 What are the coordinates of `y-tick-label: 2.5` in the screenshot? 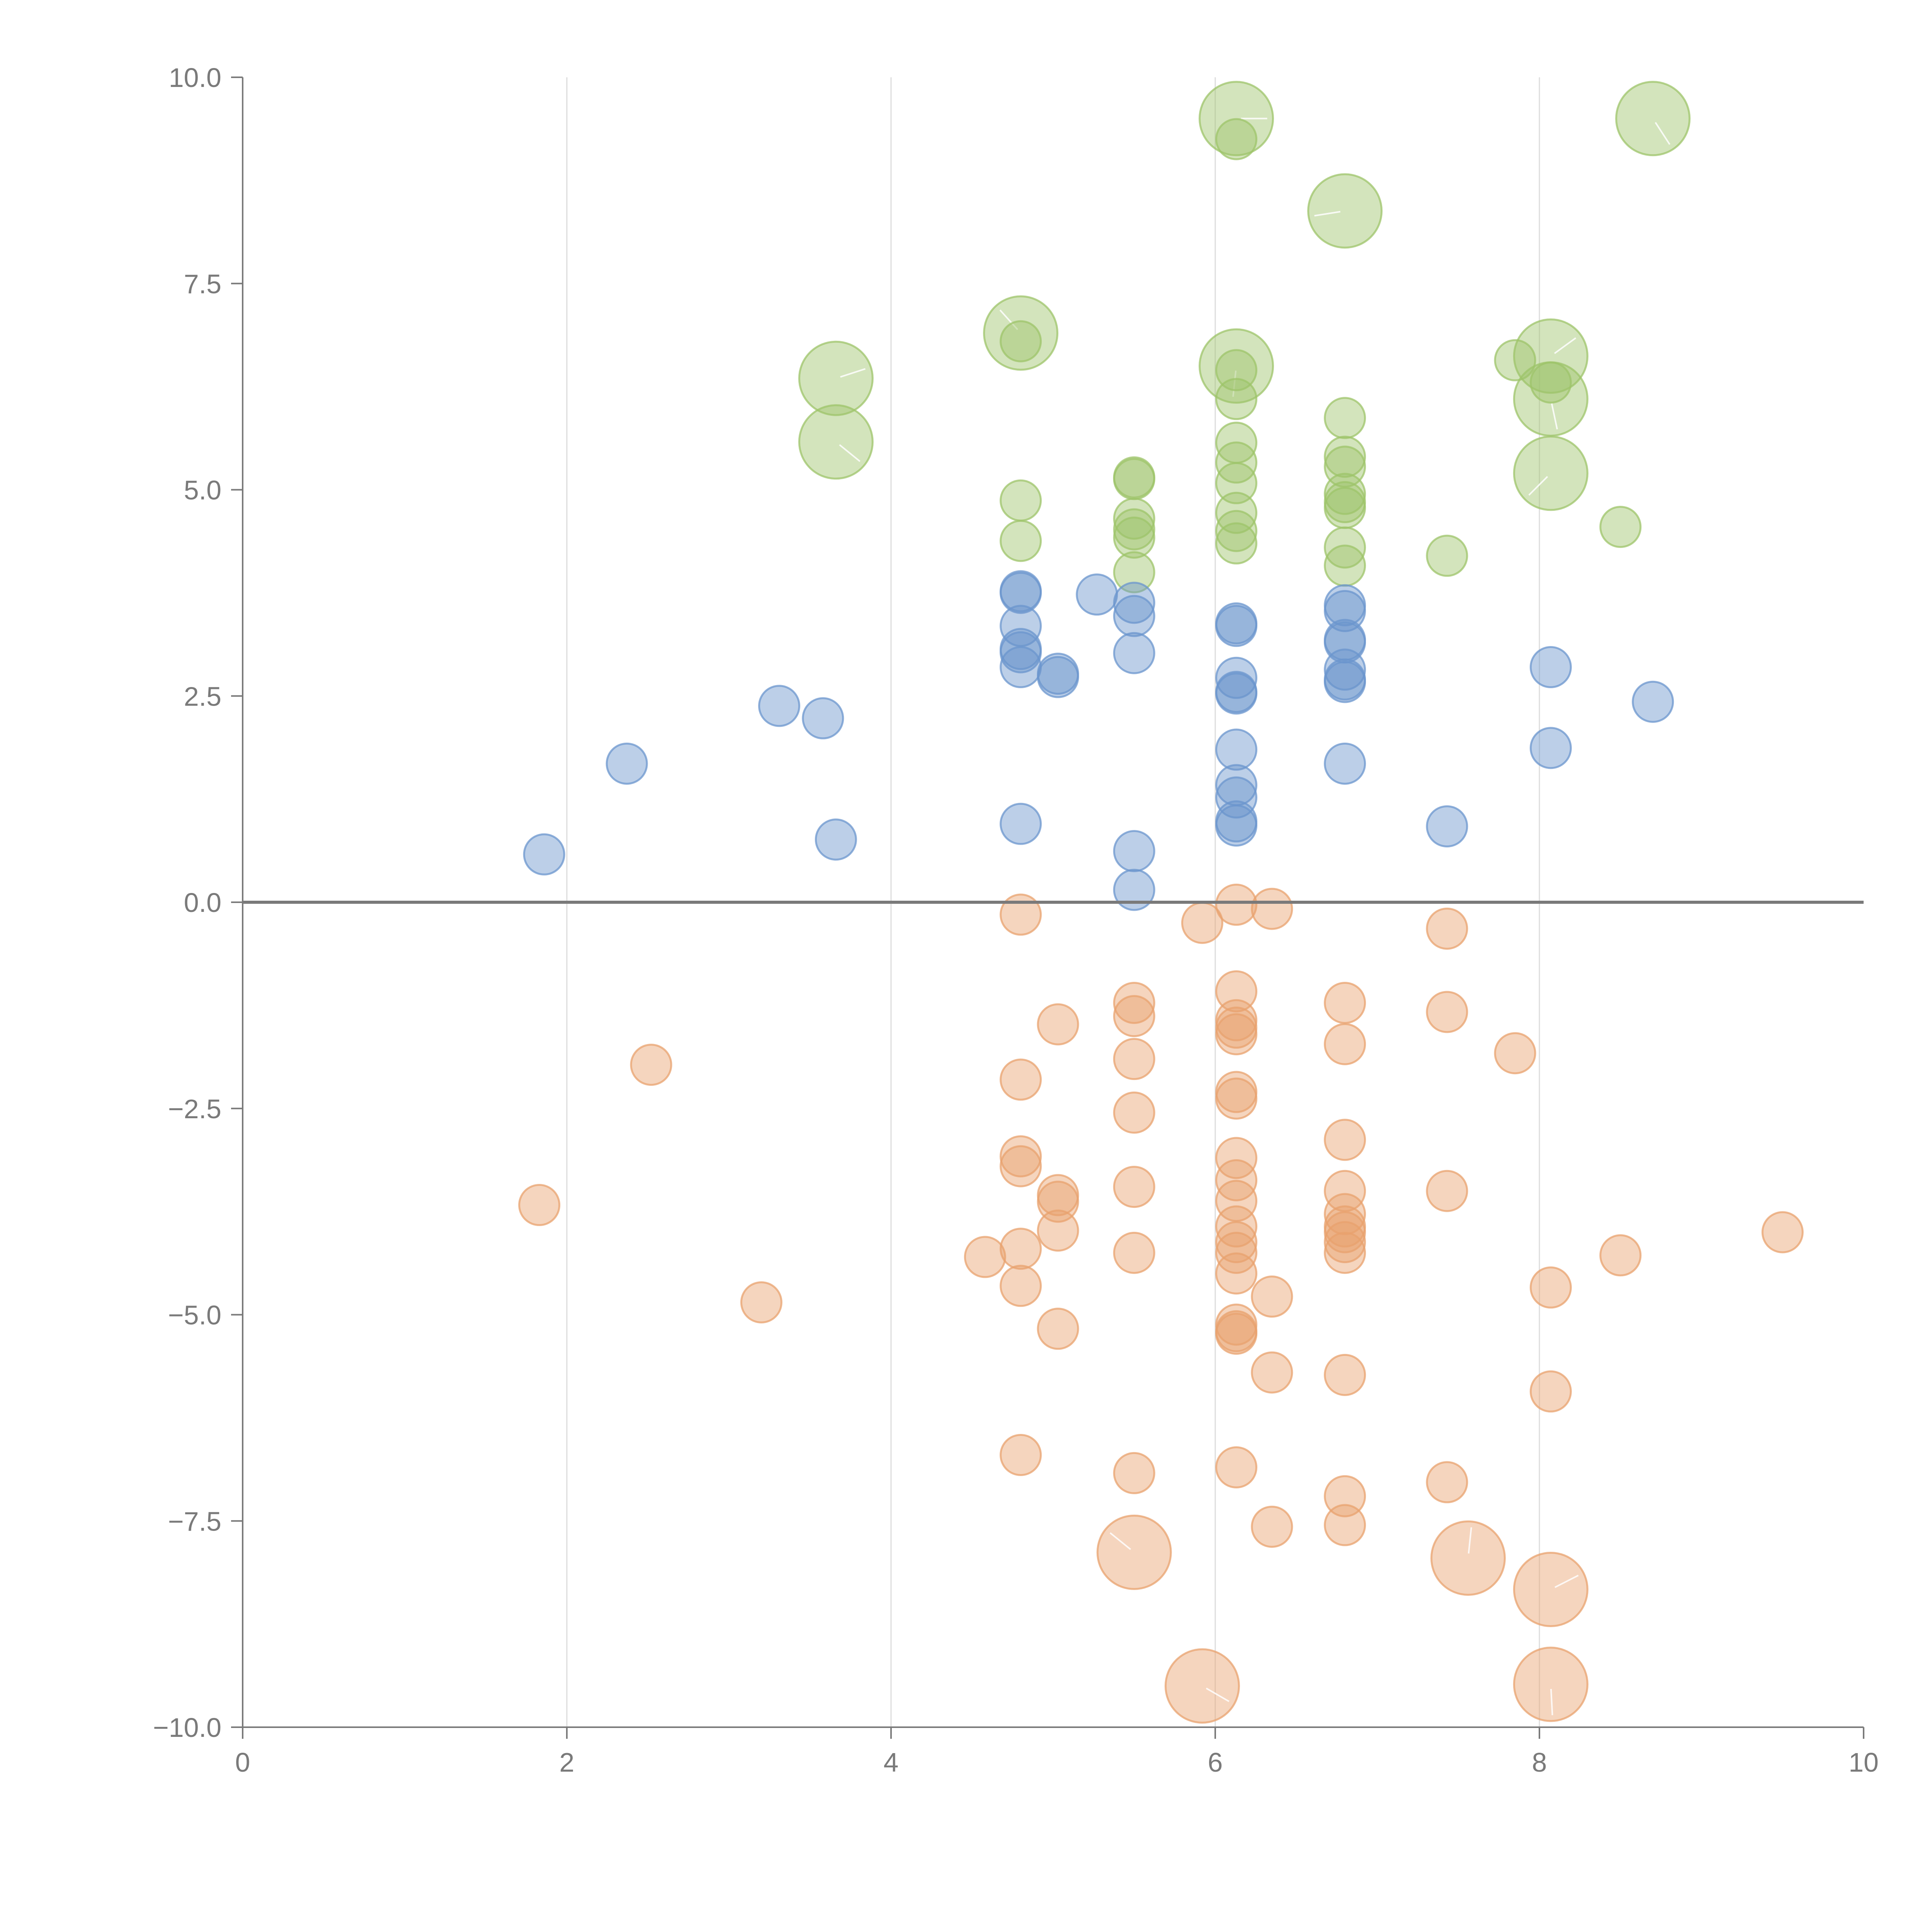 It's located at (202, 696).